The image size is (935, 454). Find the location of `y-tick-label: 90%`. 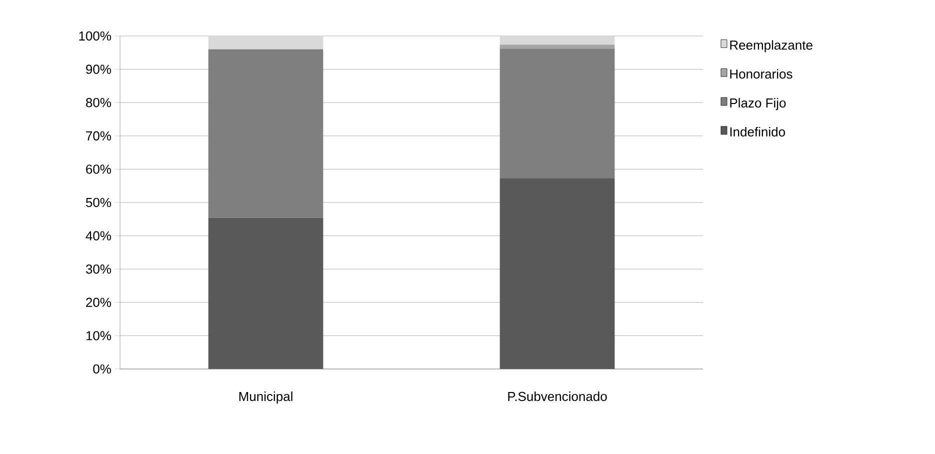

y-tick-label: 90% is located at coordinates (99, 69).